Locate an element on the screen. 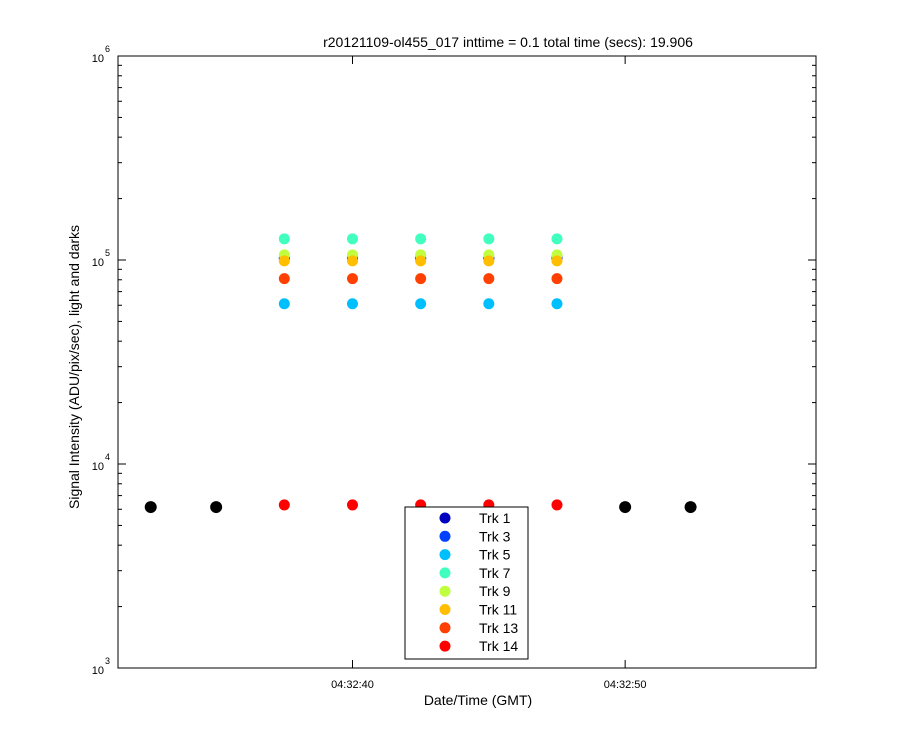 The width and height of the screenshot is (900, 750). x-tick-label: 04:32:50 is located at coordinates (625, 685).